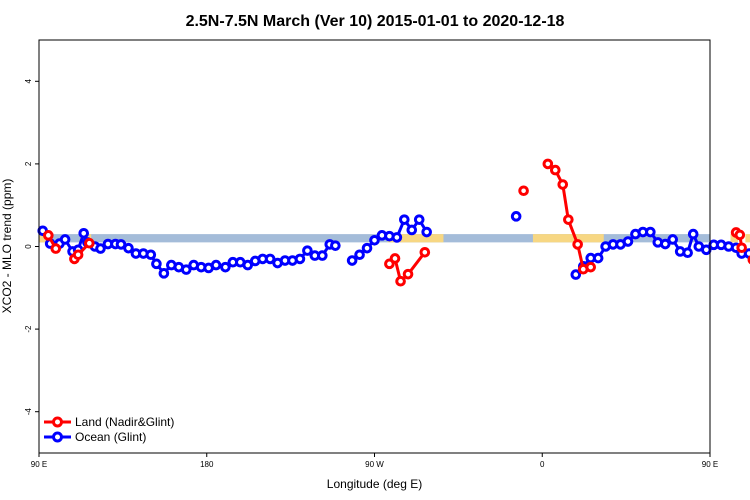  I want to click on y-axis-label: XCO2 - MLO trend (ppm), so click(7, 246).